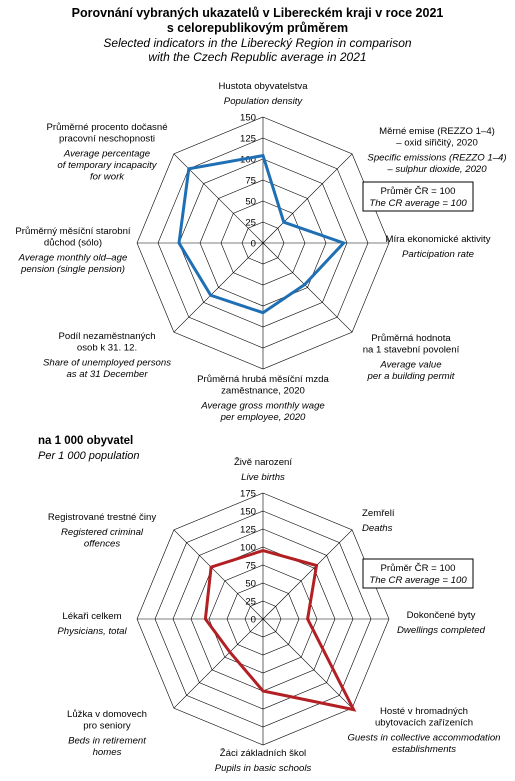 Image resolution: width=515 pixels, height=781 pixels. Describe the element at coordinates (418, 580) in the screenshot. I see `chart2-reference-note-en: The CR average = 100` at that location.